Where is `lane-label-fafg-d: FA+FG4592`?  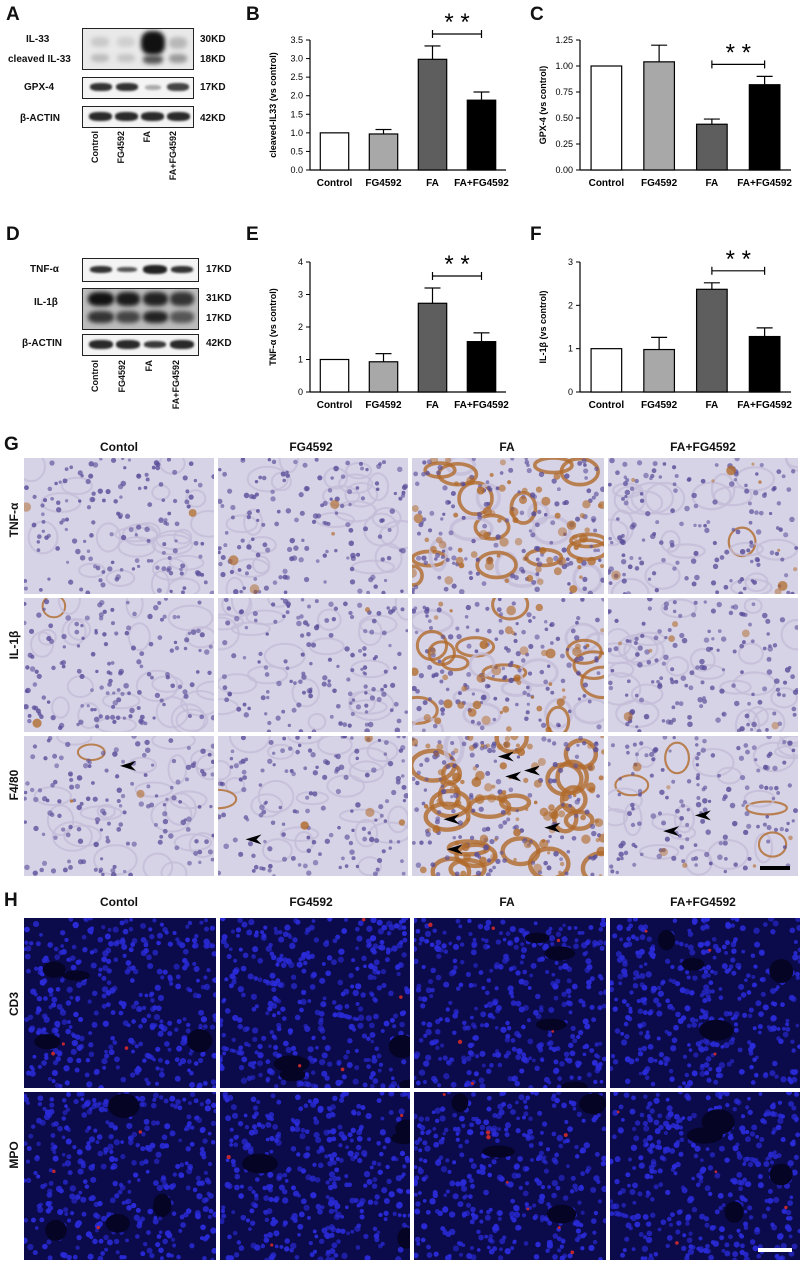 lane-label-fafg-d: FA+FG4592 is located at coordinates (176, 385).